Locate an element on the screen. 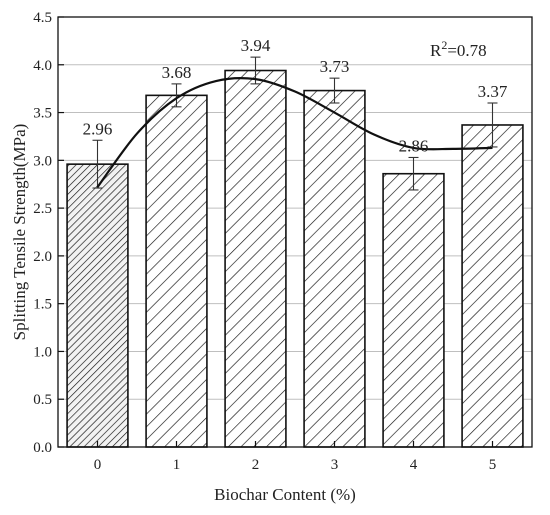 The height and width of the screenshot is (515, 550). y-tick-label: 1.5 is located at coordinates (42, 305).